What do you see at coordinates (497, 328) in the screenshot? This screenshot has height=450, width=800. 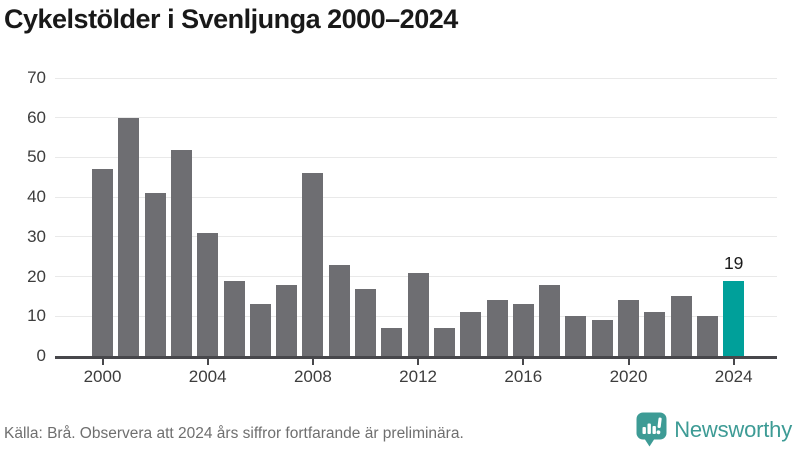 I see `bar-2015` at bounding box center [497, 328].